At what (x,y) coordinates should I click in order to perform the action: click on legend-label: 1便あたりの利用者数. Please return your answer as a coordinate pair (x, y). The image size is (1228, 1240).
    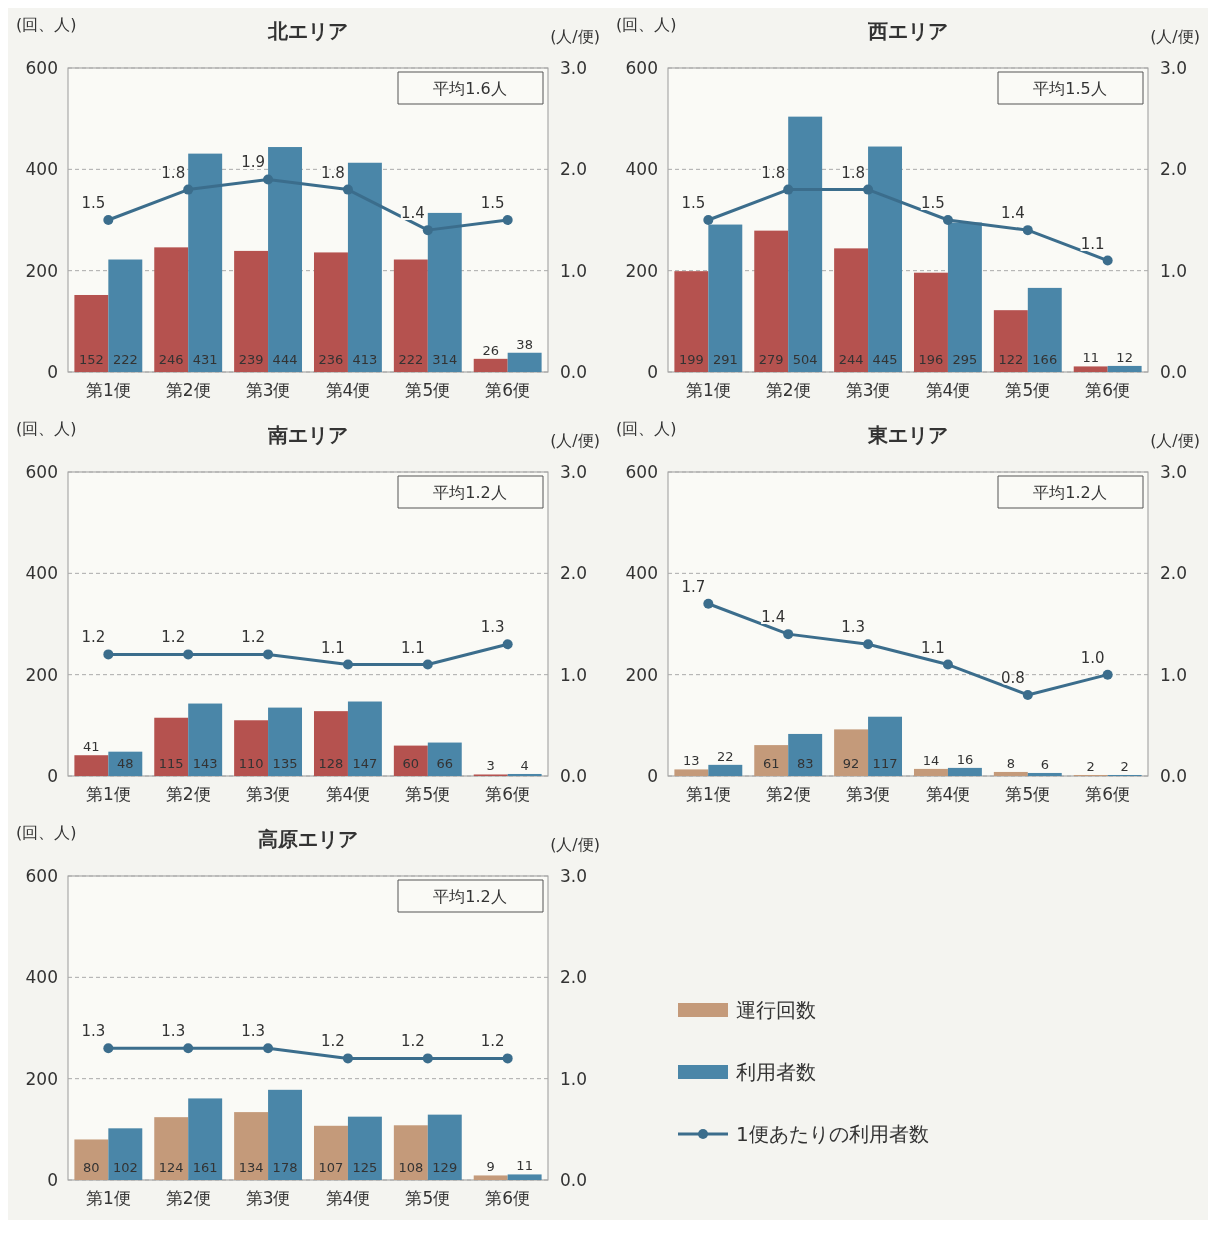
    Looking at the image, I should click on (832, 1134).